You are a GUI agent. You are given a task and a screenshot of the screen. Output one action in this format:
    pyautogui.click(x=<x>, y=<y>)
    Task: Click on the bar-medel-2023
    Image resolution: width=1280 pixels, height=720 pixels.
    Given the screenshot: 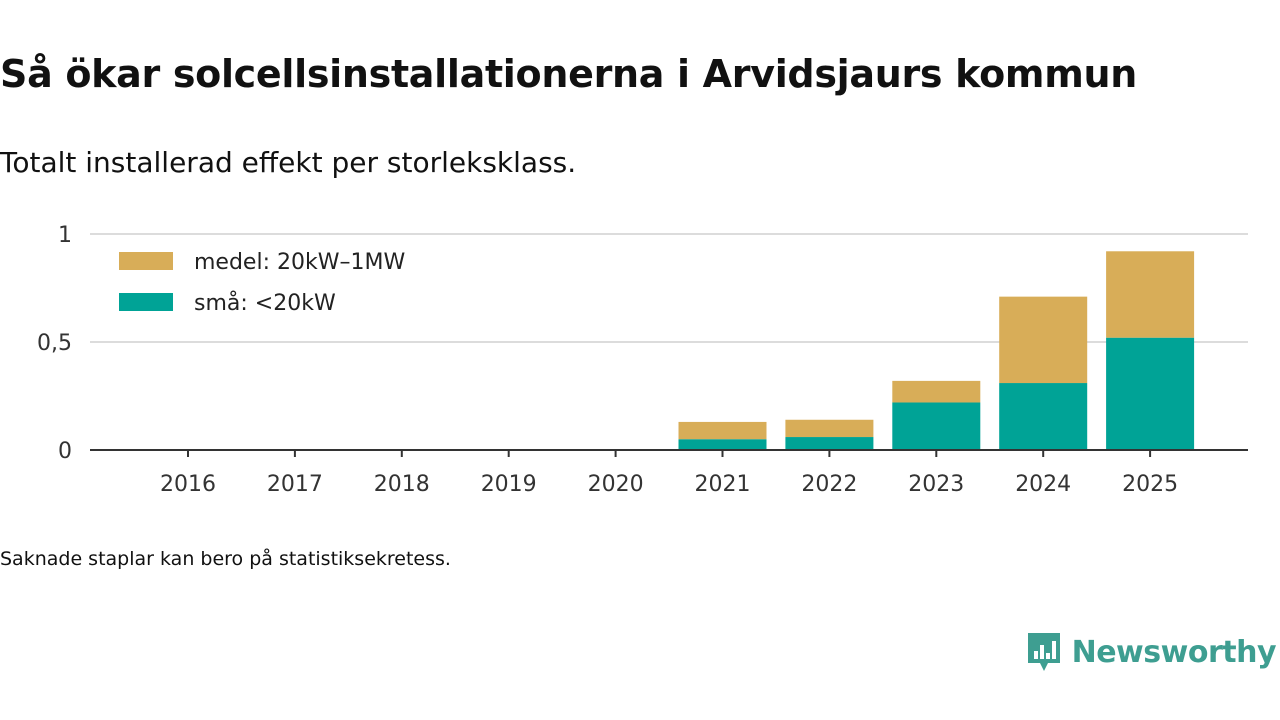 What is the action you would take?
    pyautogui.click(x=936, y=391)
    